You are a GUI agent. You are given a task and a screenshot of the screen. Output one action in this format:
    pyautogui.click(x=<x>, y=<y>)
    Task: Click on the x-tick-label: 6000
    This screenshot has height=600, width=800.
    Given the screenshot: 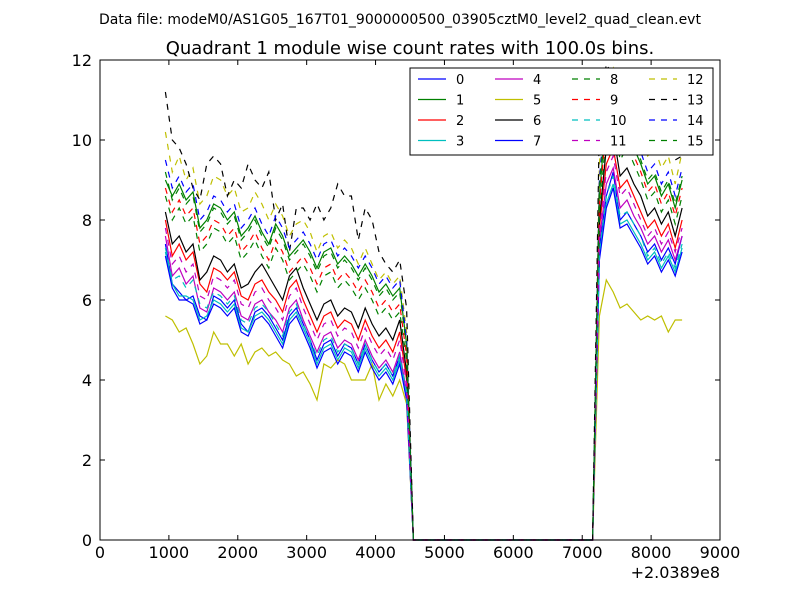 What is the action you would take?
    pyautogui.click(x=513, y=552)
    